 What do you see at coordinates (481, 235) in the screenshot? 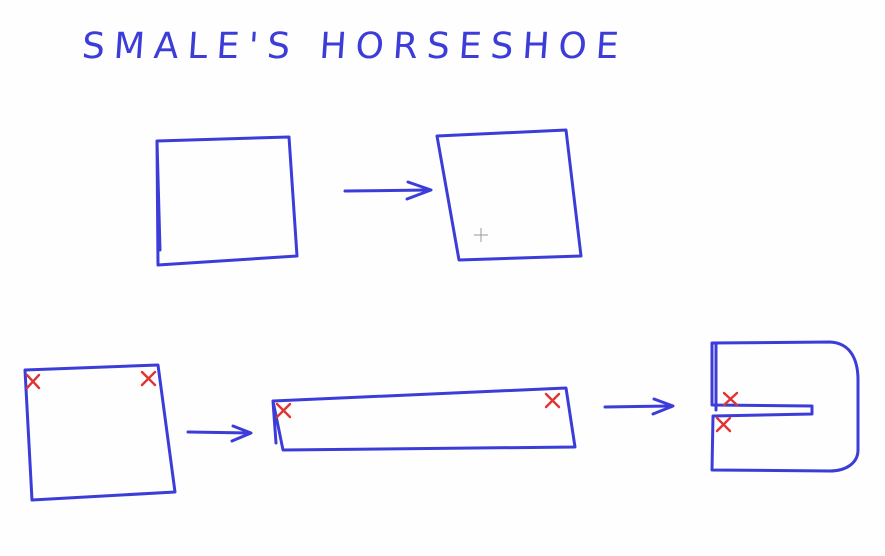
I see `cursor-crosshair-icon` at bounding box center [481, 235].